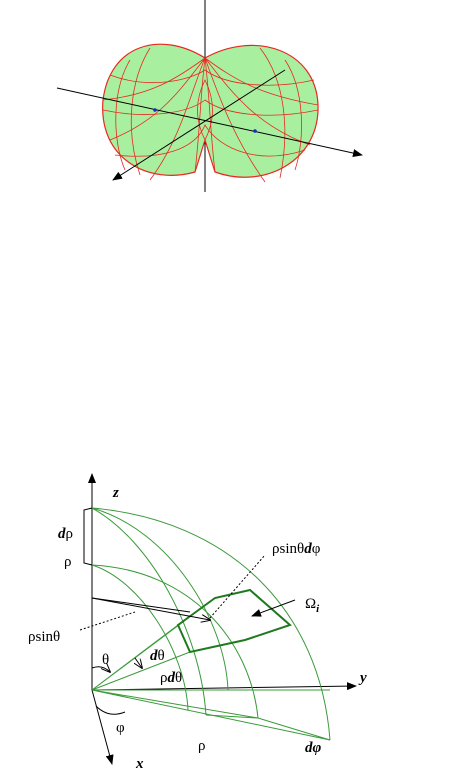  Describe the element at coordinates (157, 656) in the screenshot. I see `label-d-theta: dθ` at that location.